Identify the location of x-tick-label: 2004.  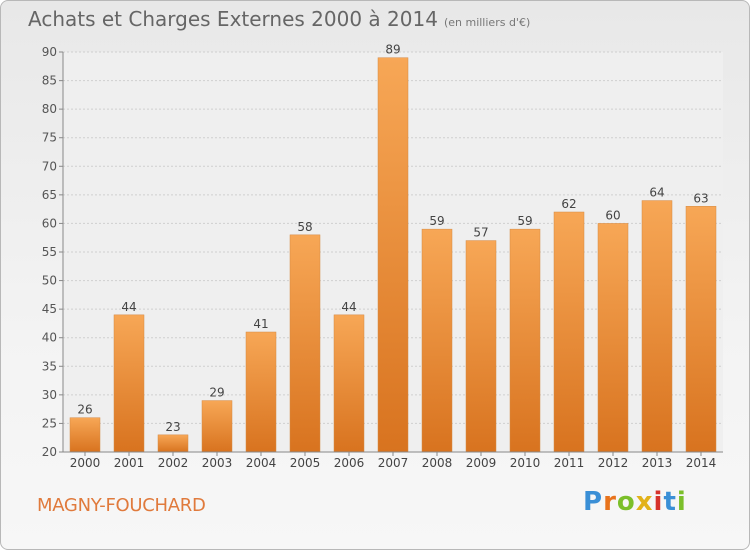
(261, 463).